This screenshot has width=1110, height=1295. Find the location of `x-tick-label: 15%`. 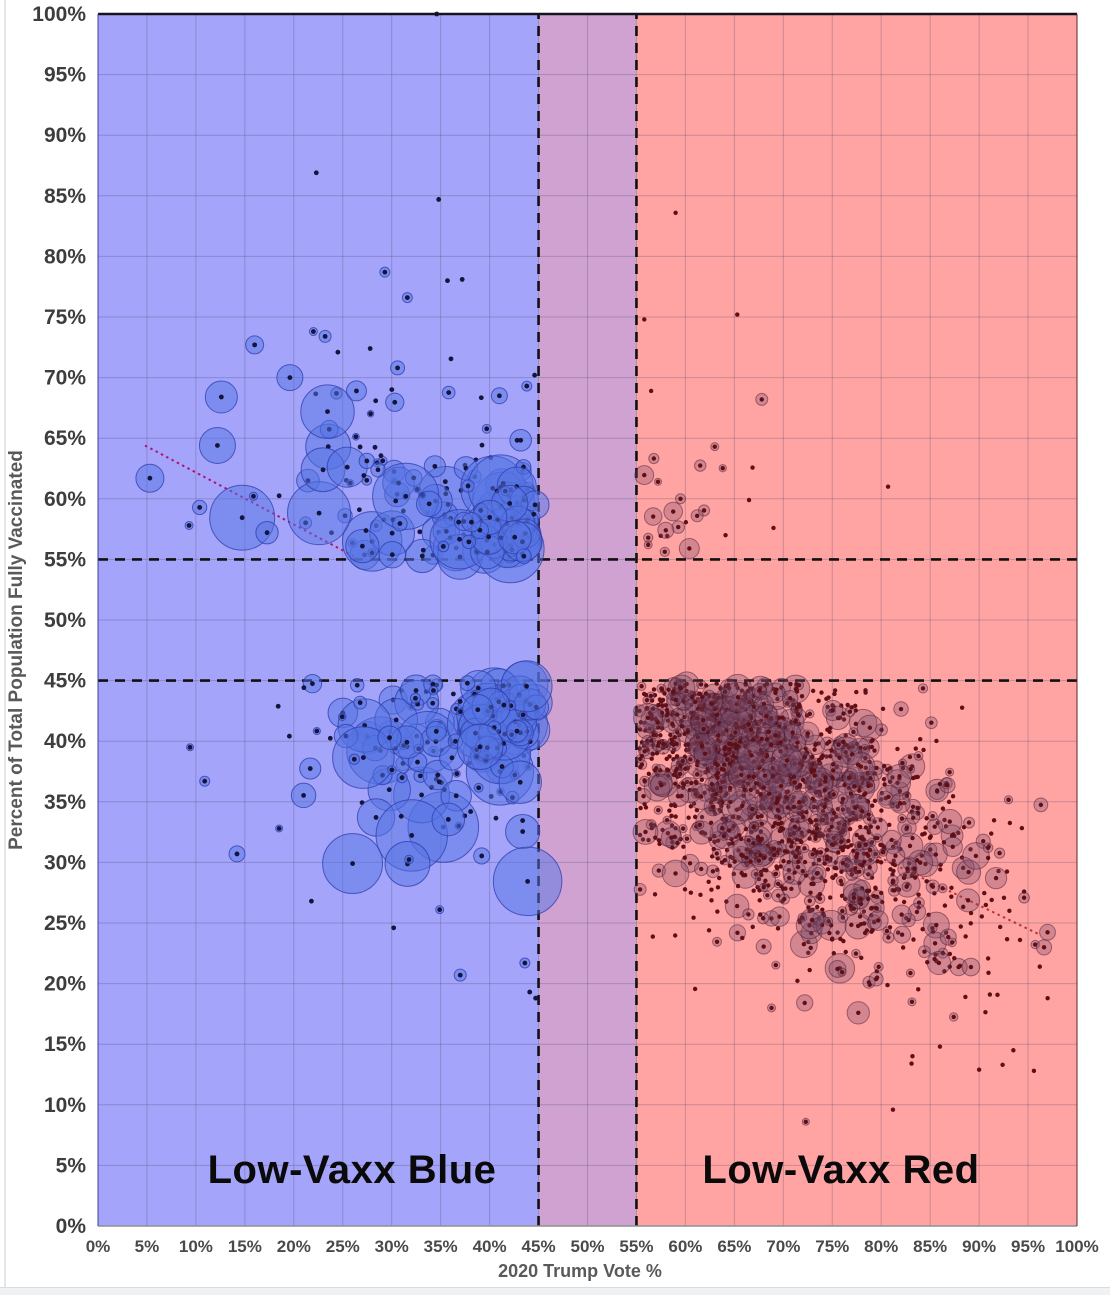

x-tick-label: 15% is located at coordinates (245, 1246).